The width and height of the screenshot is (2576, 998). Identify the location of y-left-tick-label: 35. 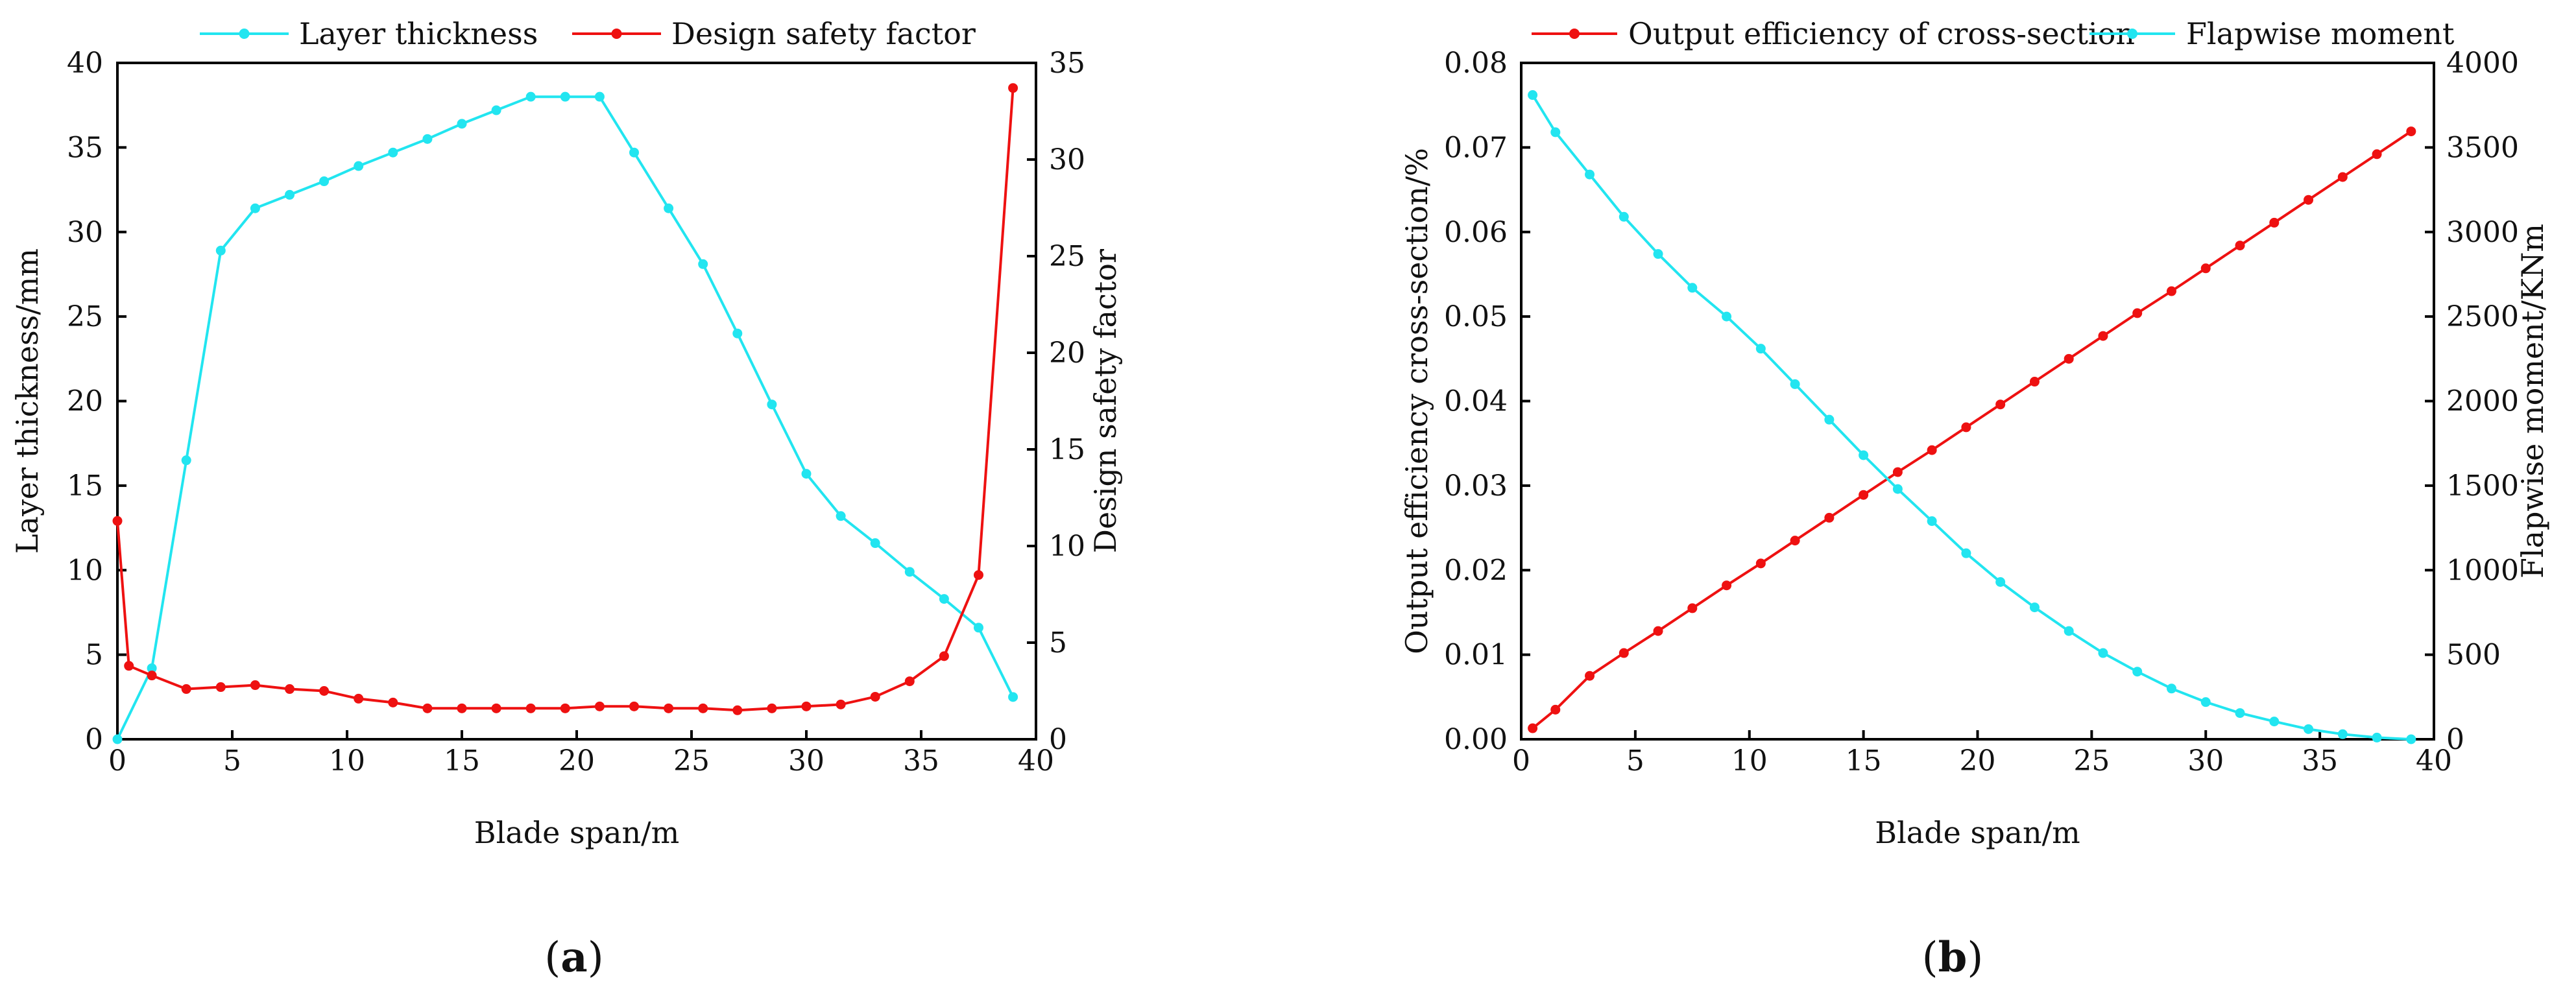
(85, 147).